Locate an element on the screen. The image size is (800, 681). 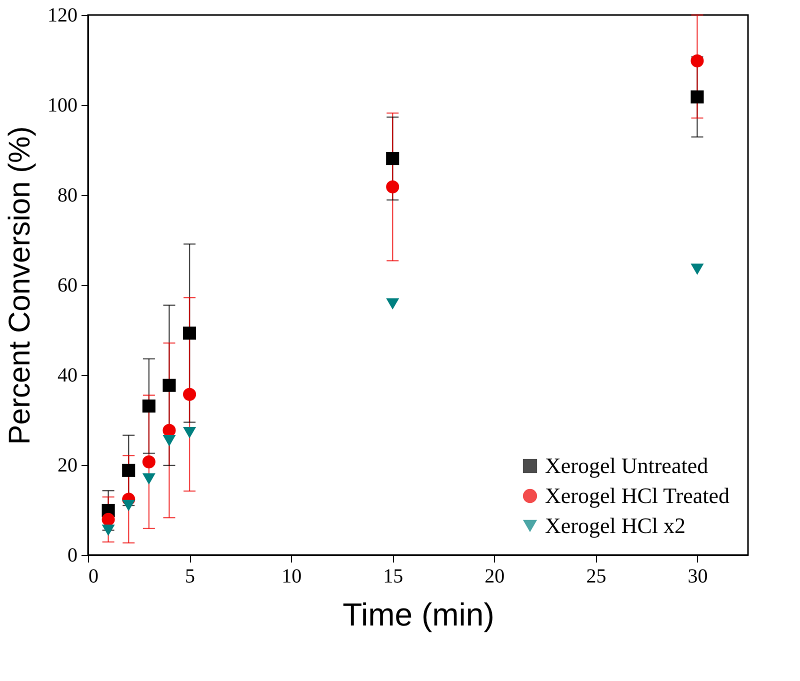
y-tick-label: 120 is located at coordinates (63, 15).